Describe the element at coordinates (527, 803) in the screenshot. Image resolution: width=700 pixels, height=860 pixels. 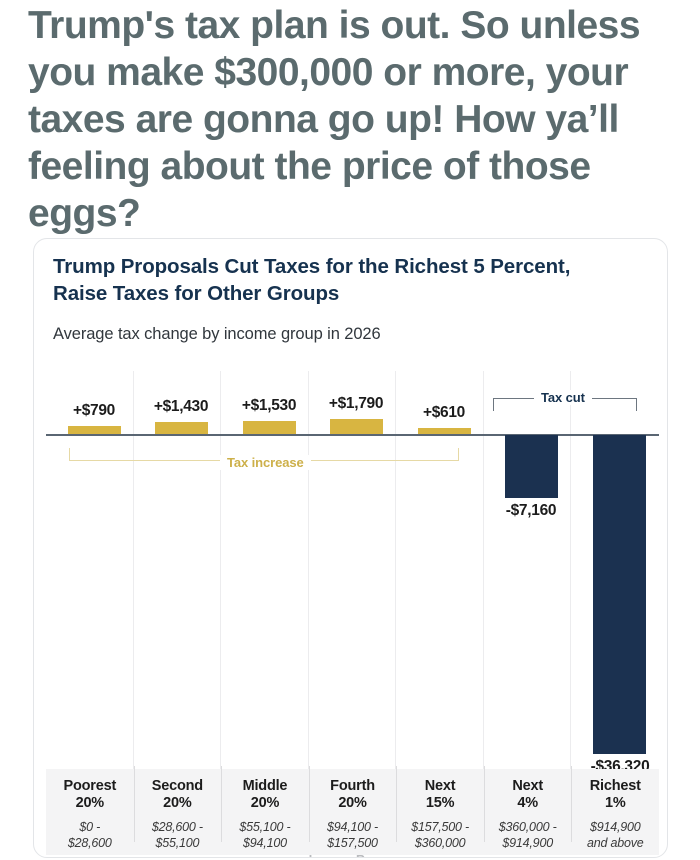
I see `group-name-line2: 4%` at that location.